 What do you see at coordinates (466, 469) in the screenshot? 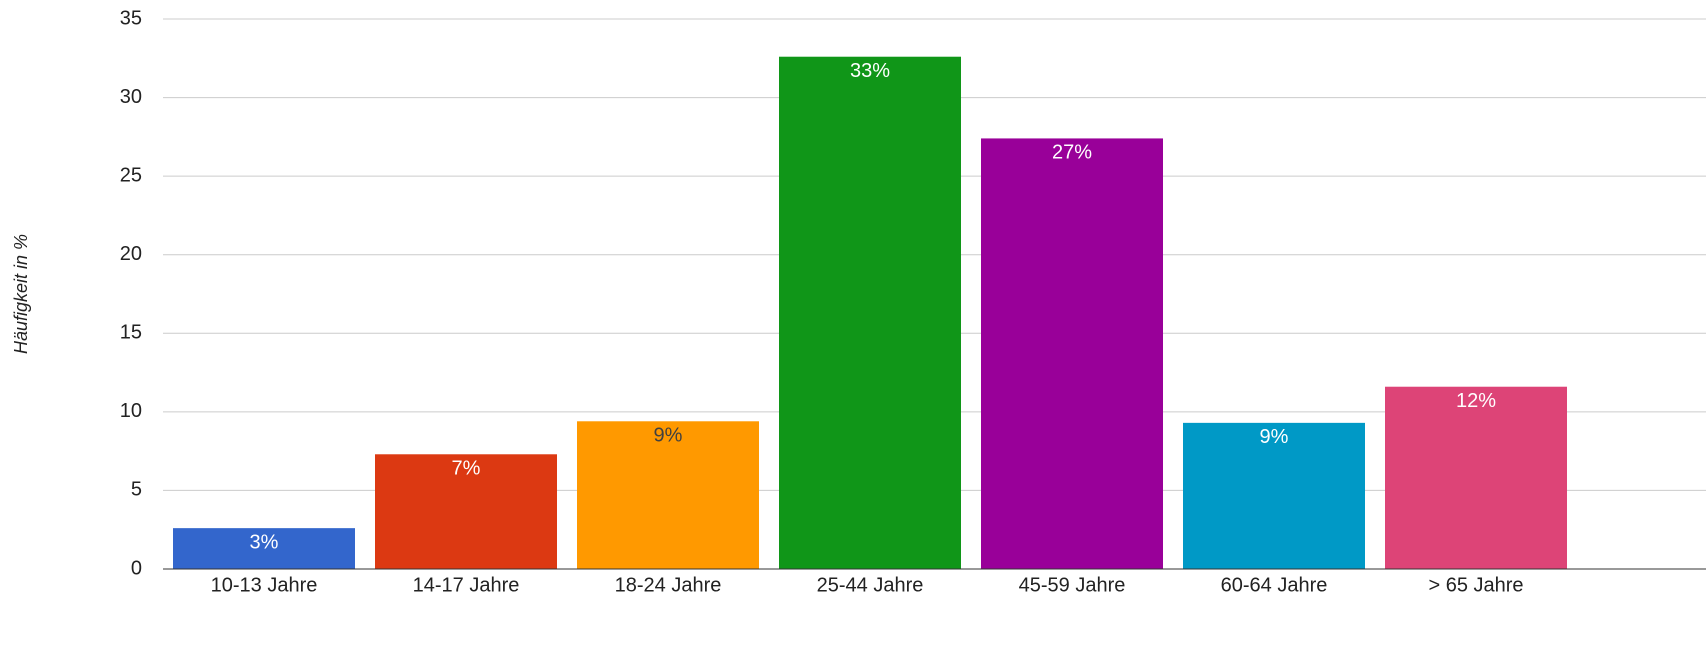
I see `value-label: 7%` at bounding box center [466, 469].